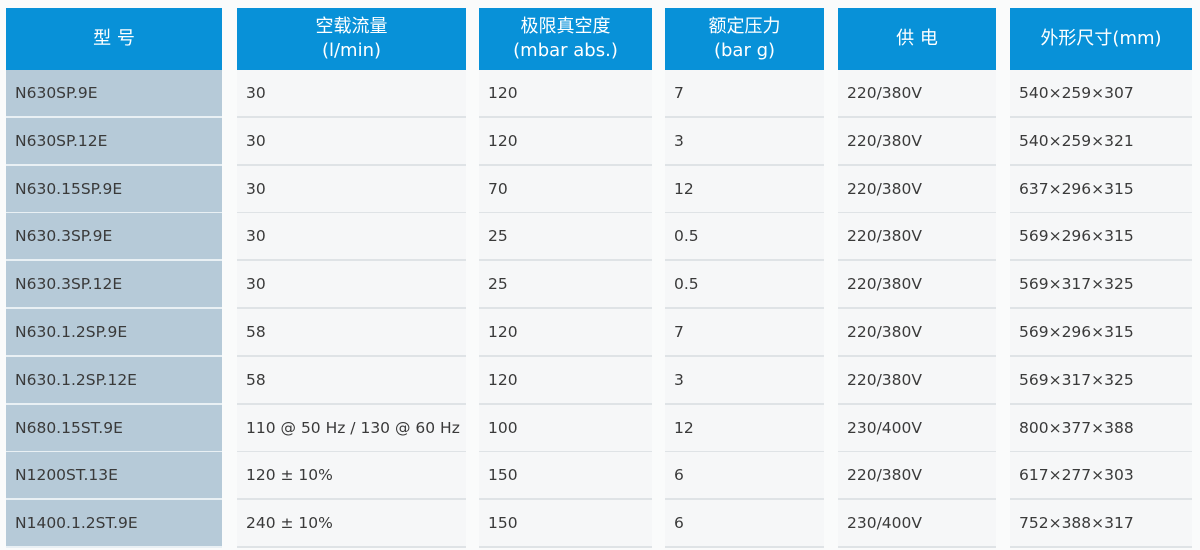 The image size is (1200, 550). I want to click on header-vacuum: 极限真空度 (mbar abs.), so click(565, 39).